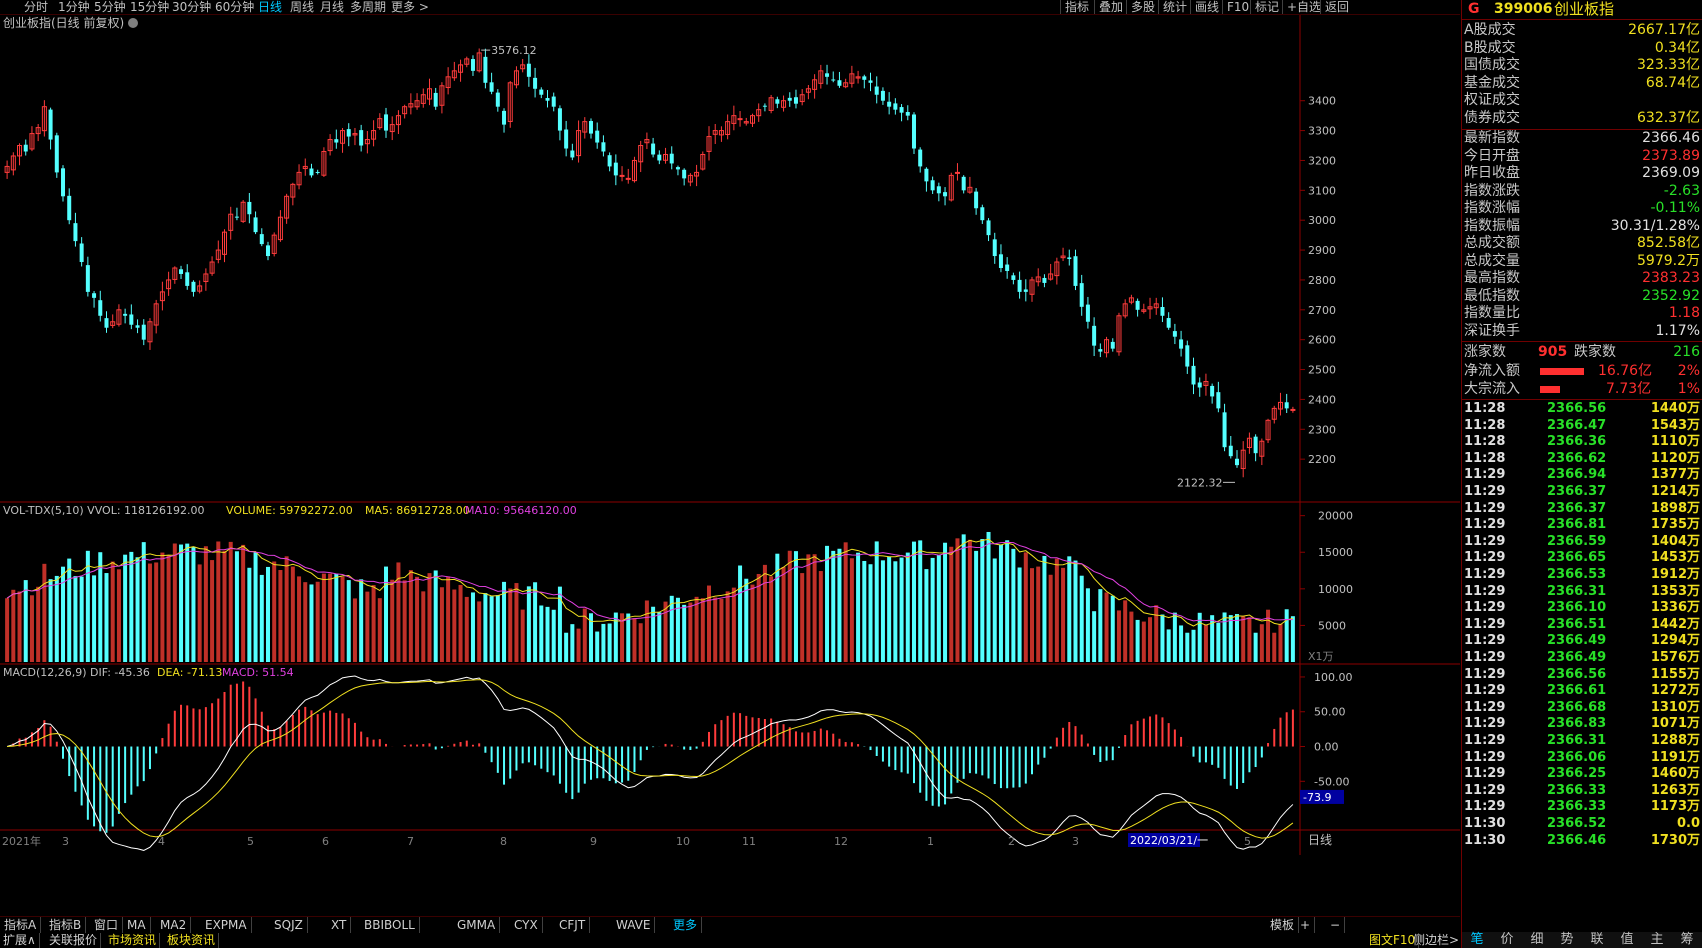  Describe the element at coordinates (1393, 940) in the screenshot. I see `bottom-right-link-0: 图文F10` at that location.